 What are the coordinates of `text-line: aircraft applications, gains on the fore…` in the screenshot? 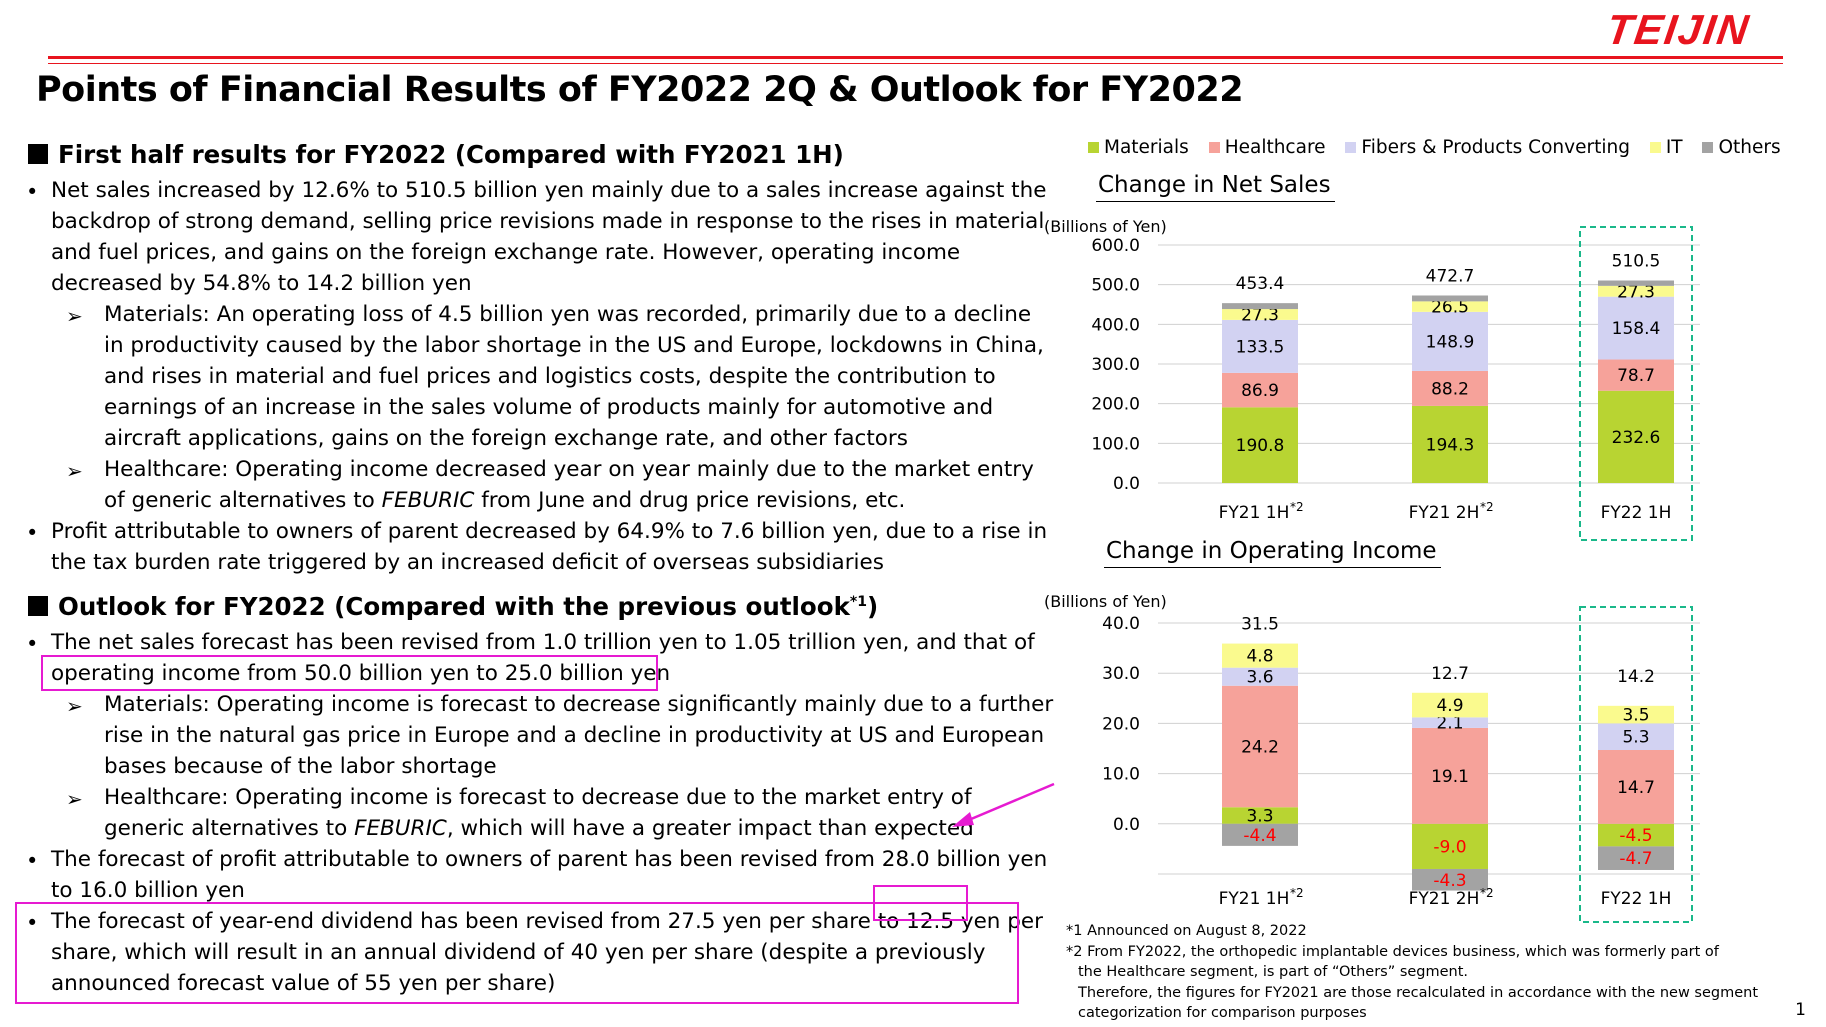 It's located at (506, 438).